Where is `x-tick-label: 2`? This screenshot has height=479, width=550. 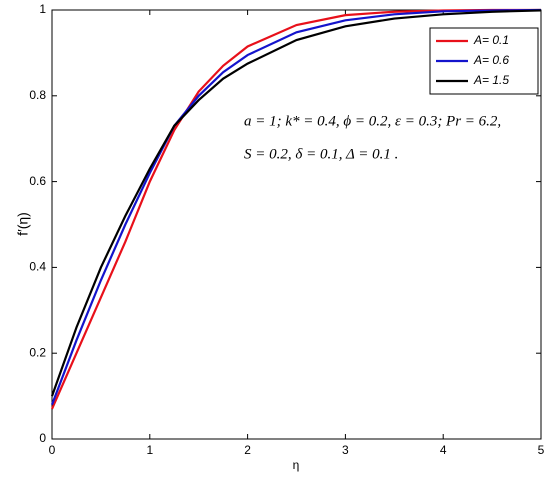
x-tick-label: 2 is located at coordinates (247, 450).